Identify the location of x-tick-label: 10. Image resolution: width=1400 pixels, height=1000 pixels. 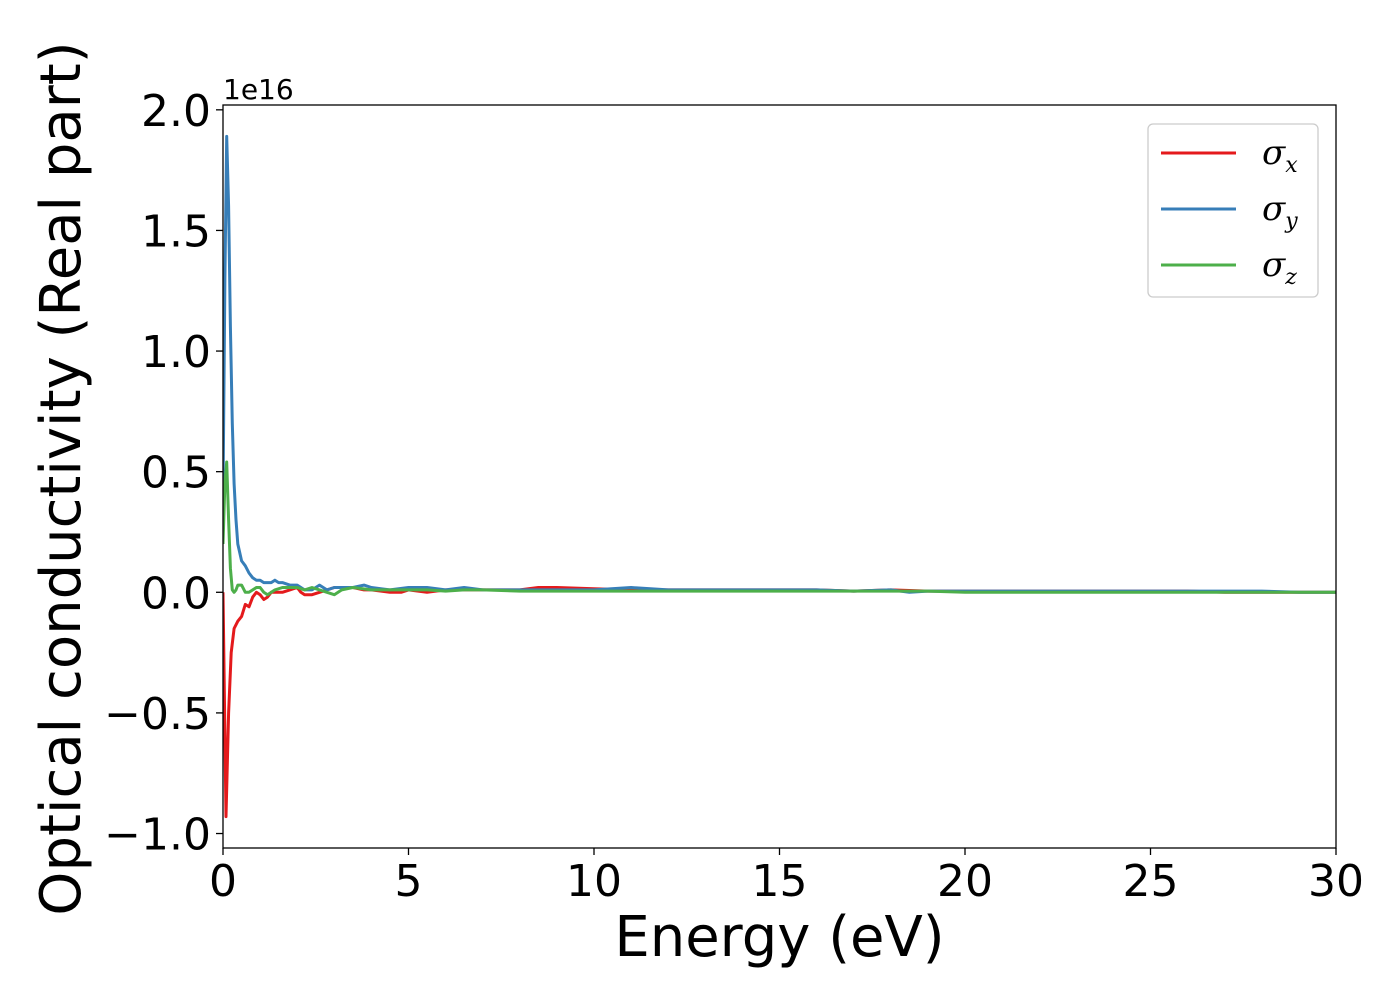
(594, 881).